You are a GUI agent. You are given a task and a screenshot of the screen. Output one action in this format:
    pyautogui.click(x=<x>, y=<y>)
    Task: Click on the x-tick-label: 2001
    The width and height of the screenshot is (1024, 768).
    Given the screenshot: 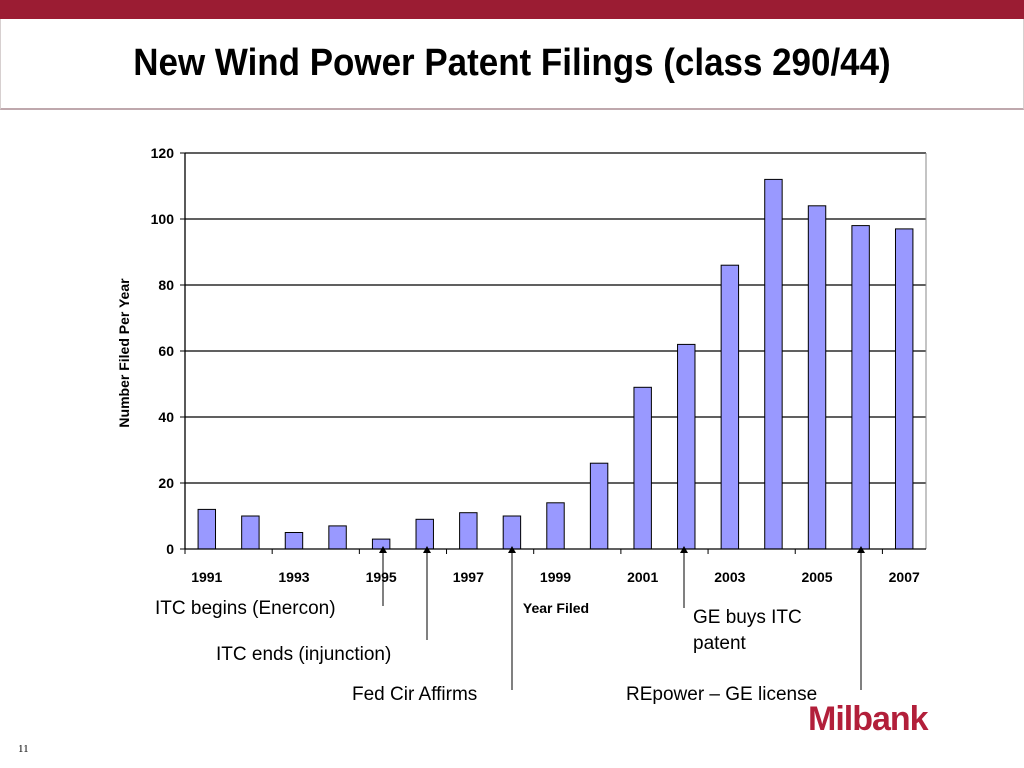 What is the action you would take?
    pyautogui.click(x=642, y=577)
    